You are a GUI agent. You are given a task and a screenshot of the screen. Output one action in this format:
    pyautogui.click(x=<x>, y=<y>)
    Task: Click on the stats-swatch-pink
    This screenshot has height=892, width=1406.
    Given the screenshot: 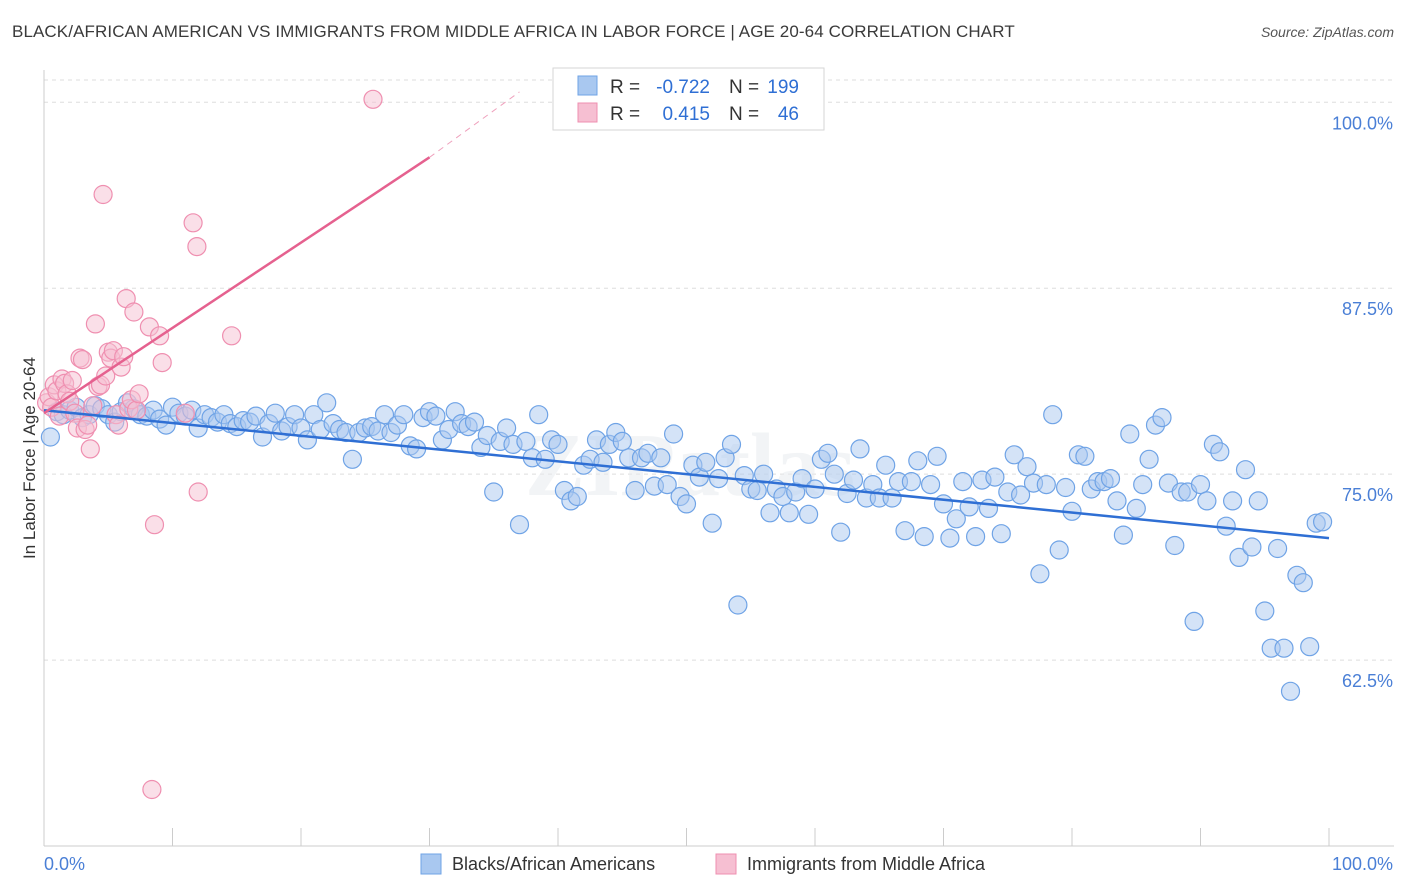 What is the action you would take?
    pyautogui.click(x=587, y=112)
    